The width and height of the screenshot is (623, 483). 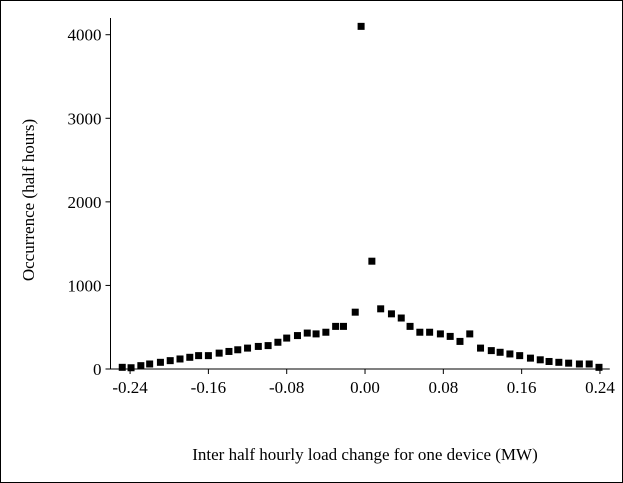 What do you see at coordinates (286, 387) in the screenshot?
I see `x-tick-label: -0.08` at bounding box center [286, 387].